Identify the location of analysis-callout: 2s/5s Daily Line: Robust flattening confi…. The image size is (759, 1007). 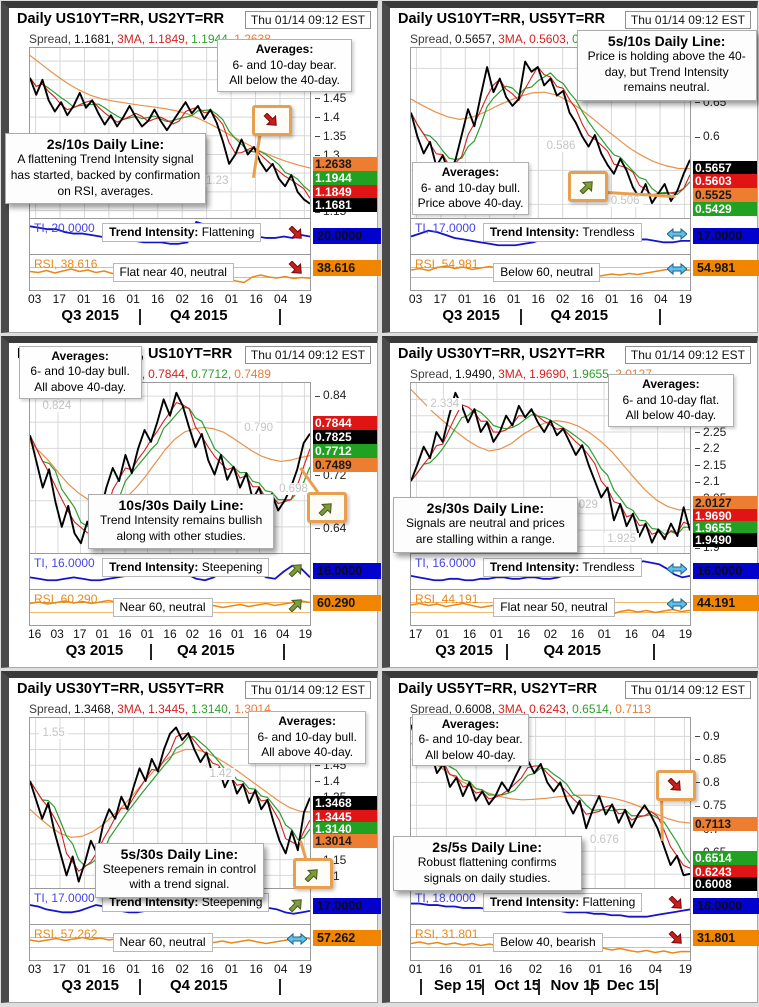
(487, 863).